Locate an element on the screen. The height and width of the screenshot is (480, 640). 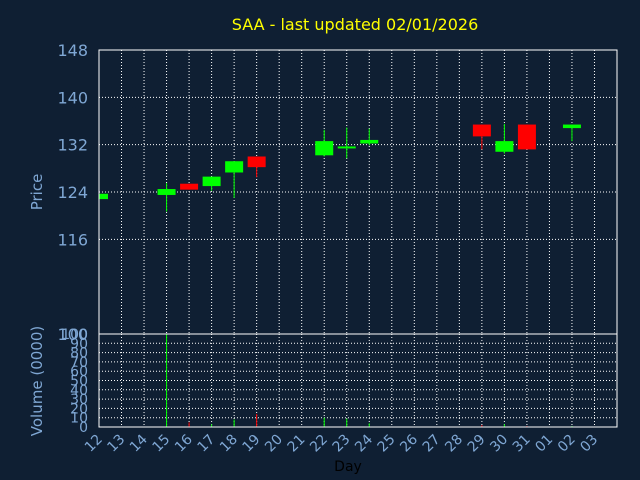
price-tick-label: 140 is located at coordinates (72, 97).